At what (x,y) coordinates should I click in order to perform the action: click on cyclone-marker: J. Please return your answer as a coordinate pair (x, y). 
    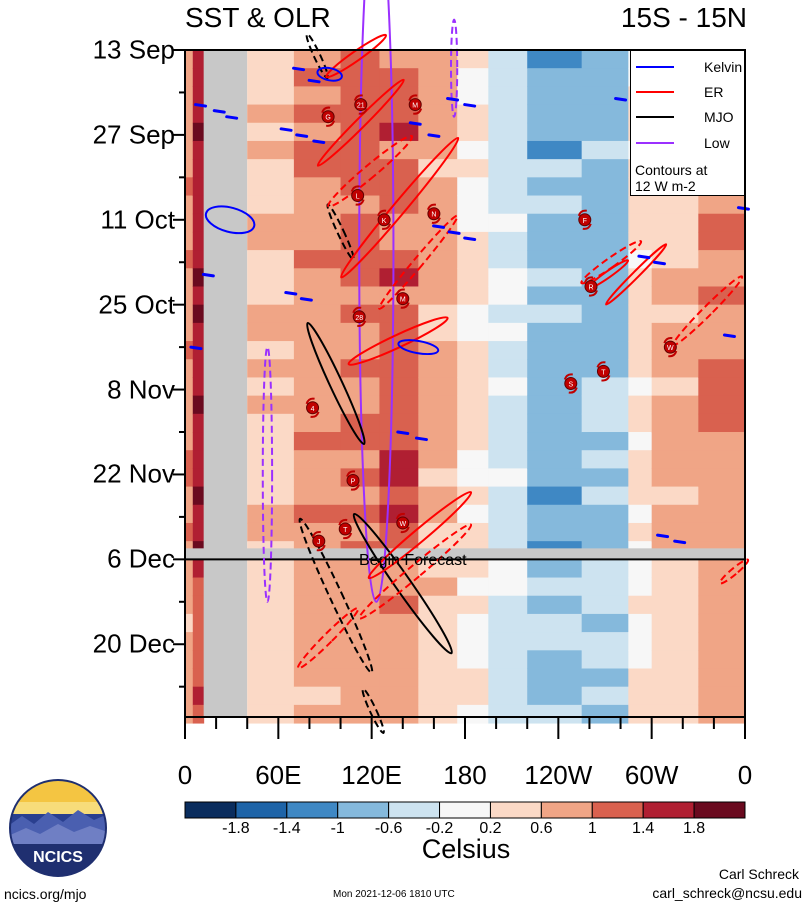
    Looking at the image, I should click on (318, 541).